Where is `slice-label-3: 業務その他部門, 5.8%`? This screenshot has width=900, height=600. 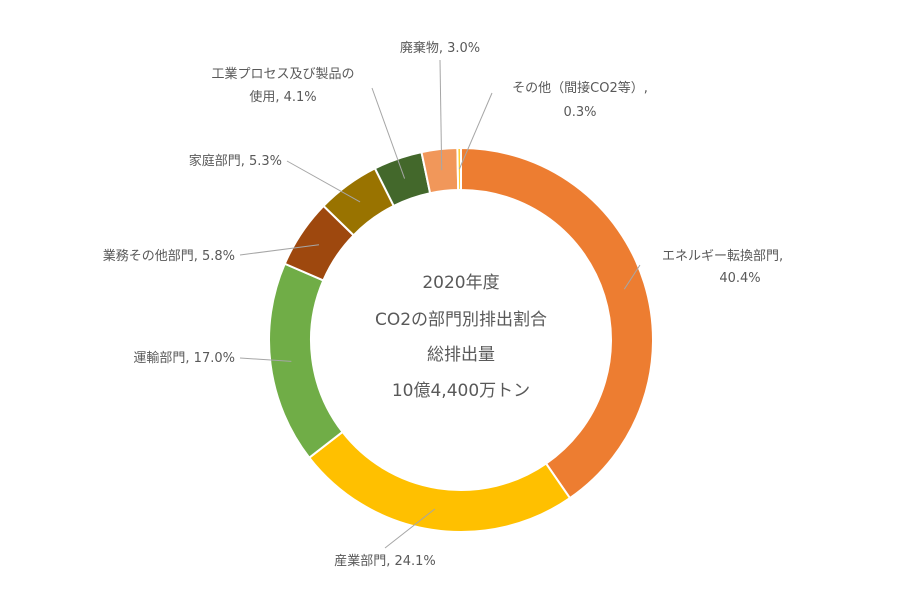 slice-label-3: 業務その他部門, 5.8% is located at coordinates (169, 256).